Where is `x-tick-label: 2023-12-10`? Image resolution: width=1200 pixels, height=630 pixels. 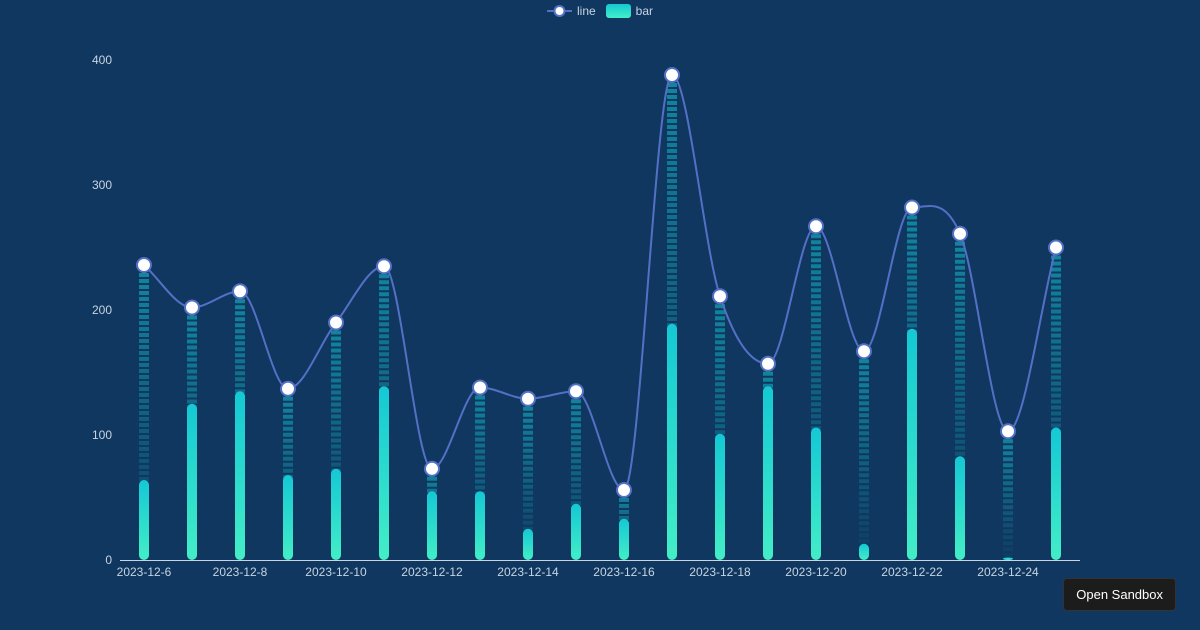
x-tick-label: 2023-12-10 is located at coordinates (336, 572).